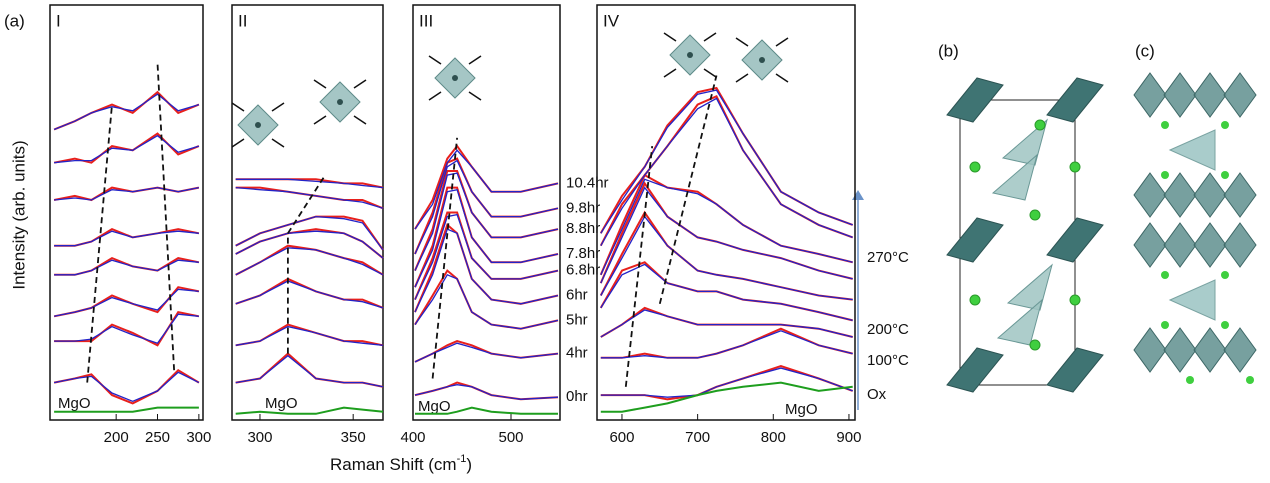 The image size is (1270, 483). I want to click on x-tick-label: 600, so click(621, 437).